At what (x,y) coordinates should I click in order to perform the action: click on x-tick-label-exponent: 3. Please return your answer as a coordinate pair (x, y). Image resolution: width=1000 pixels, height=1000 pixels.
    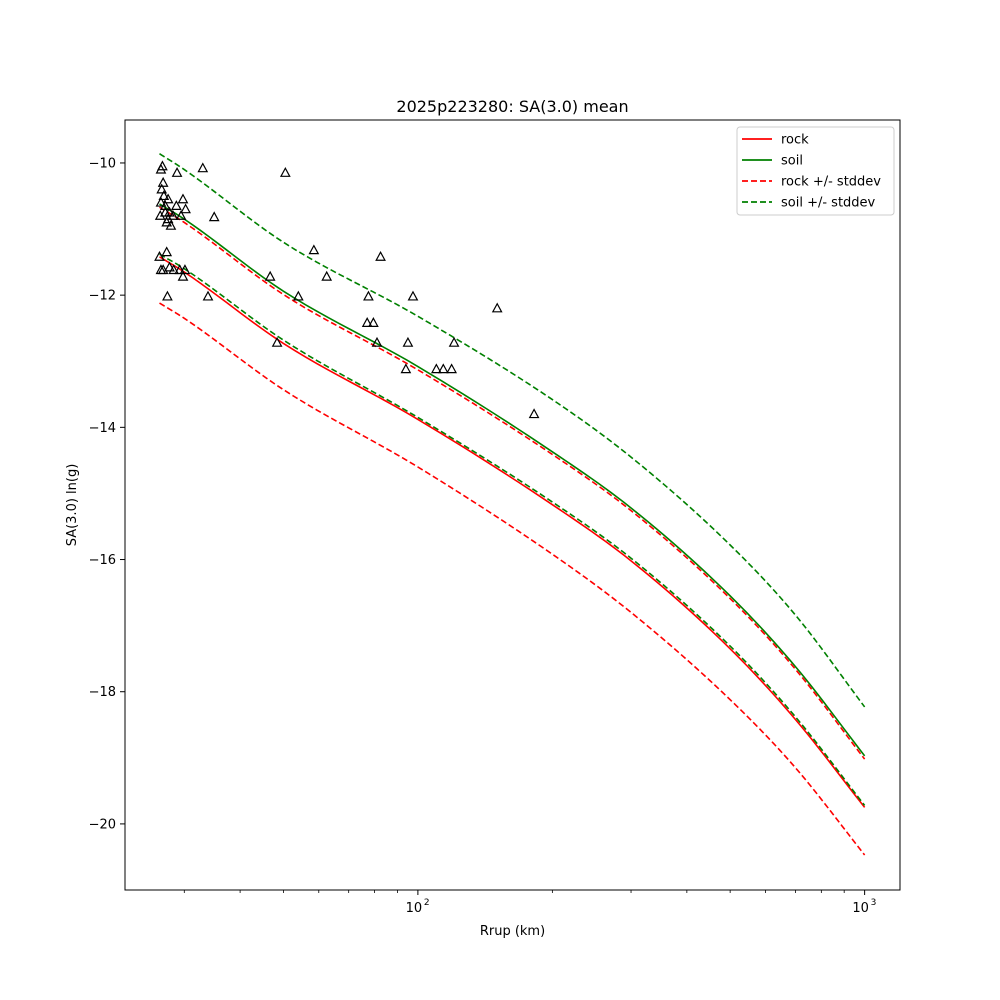
    Looking at the image, I should click on (874, 903).